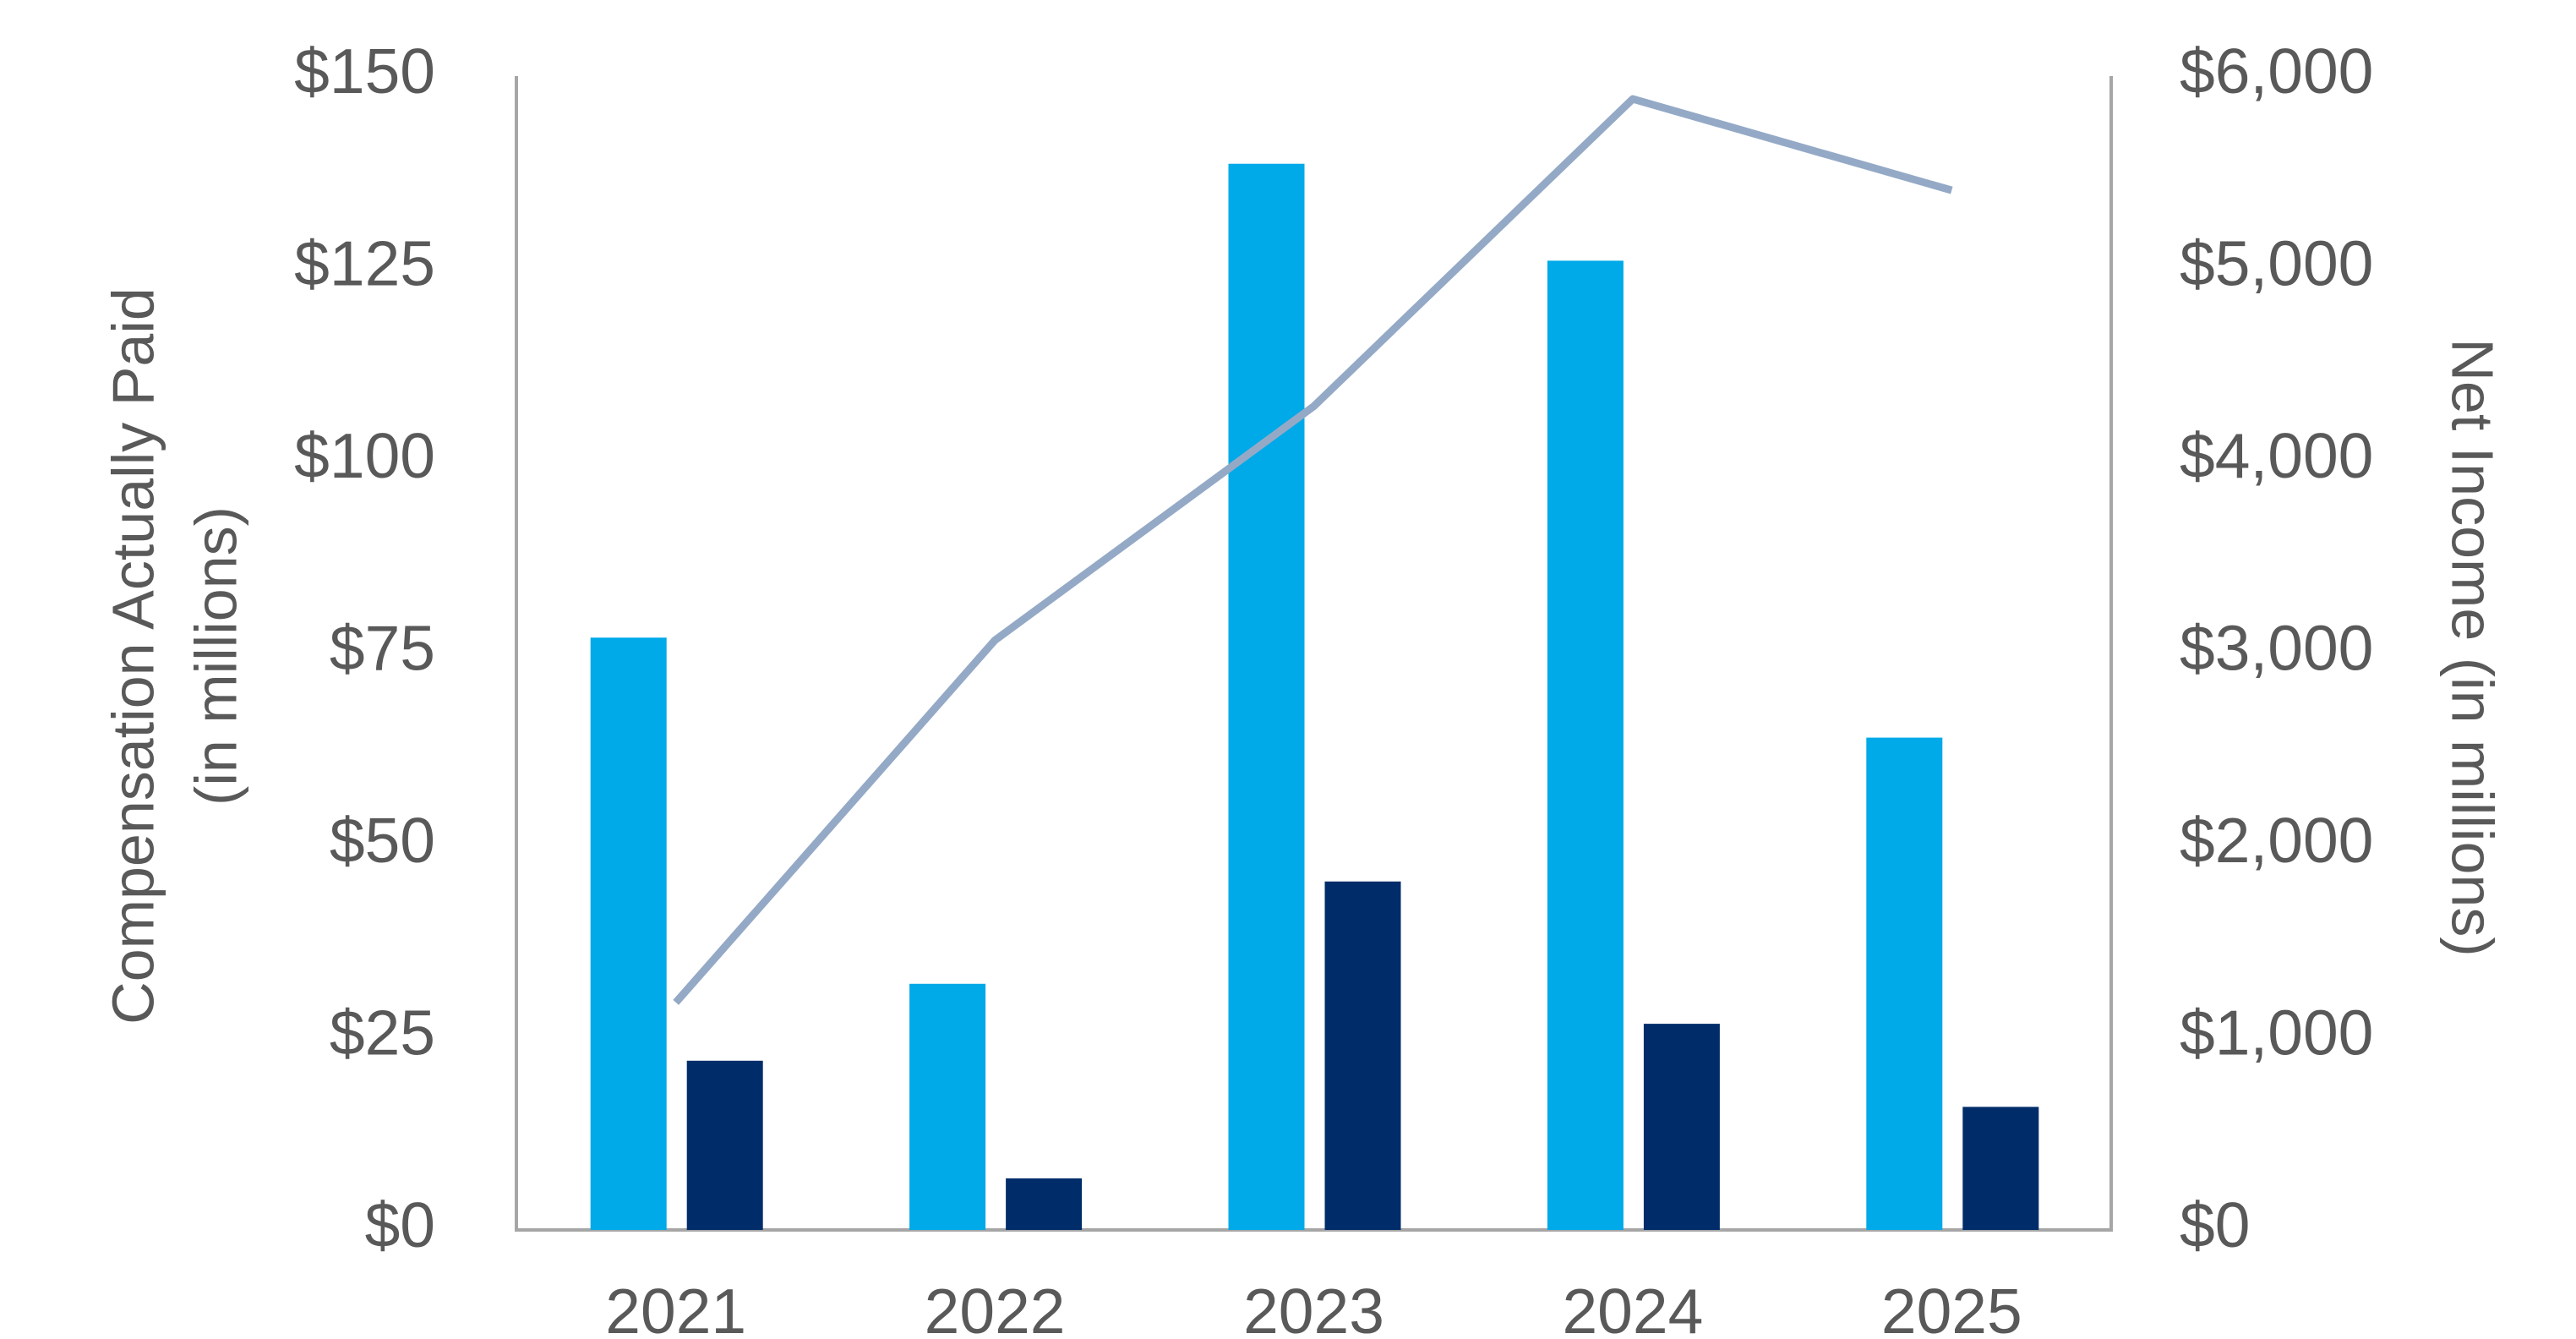 This screenshot has height=1339, width=2576. What do you see at coordinates (382, 648) in the screenshot?
I see `y-tick-label: $75` at bounding box center [382, 648].